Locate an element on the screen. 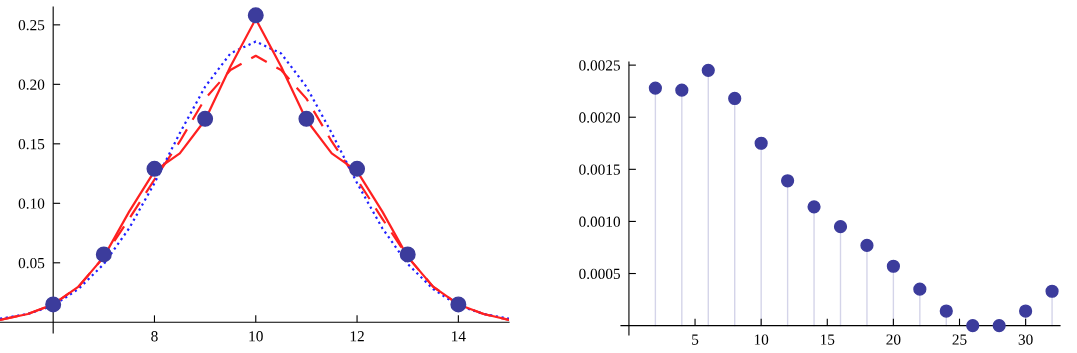 The height and width of the screenshot is (353, 1077). x-tick-label: 15 is located at coordinates (827, 339).